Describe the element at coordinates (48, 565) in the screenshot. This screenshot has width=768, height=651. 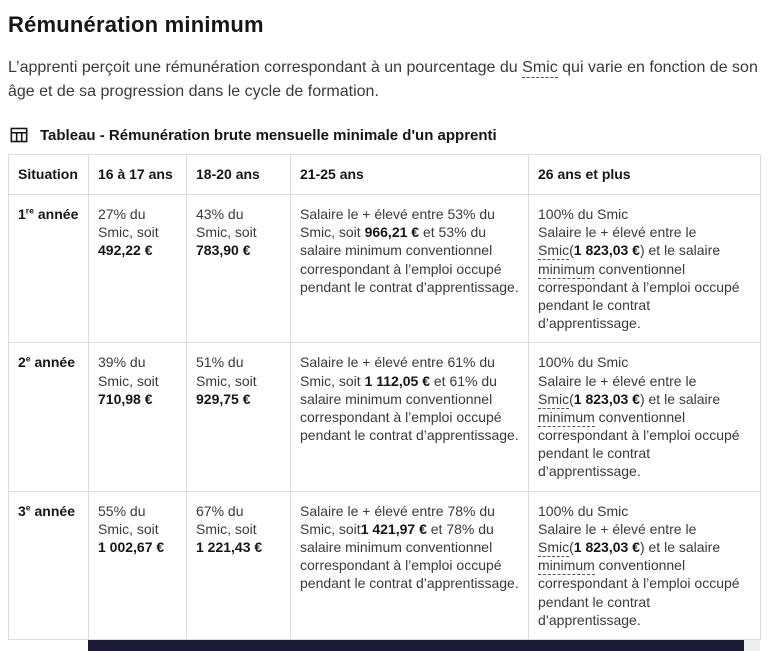
I see `row-header: 3e année` at that location.